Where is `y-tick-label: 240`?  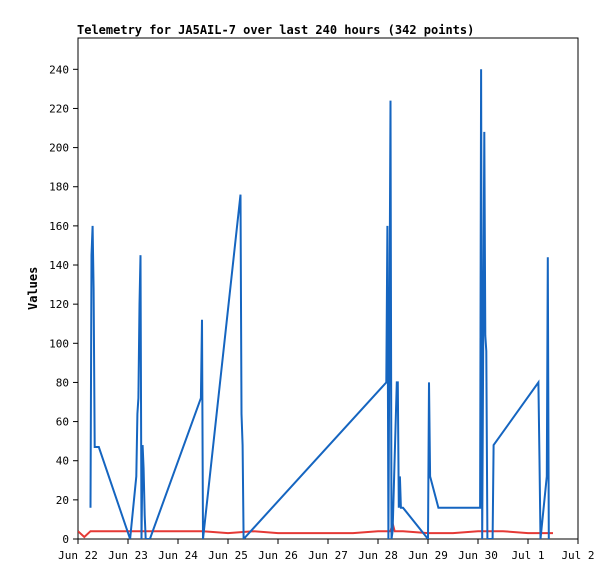 y-tick-label: 240 is located at coordinates (59, 69).